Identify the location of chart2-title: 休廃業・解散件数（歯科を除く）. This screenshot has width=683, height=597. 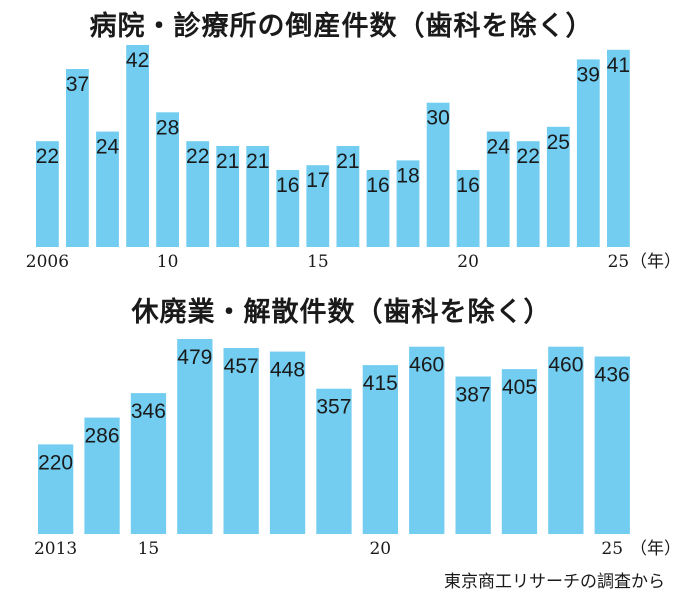
(341, 312).